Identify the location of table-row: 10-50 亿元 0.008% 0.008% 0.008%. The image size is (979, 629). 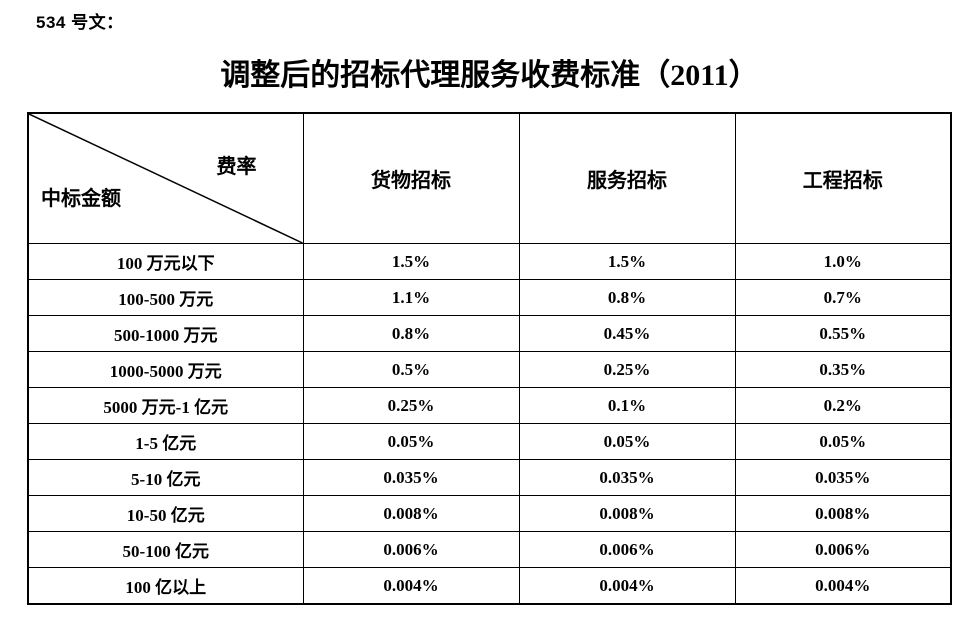
(489, 513).